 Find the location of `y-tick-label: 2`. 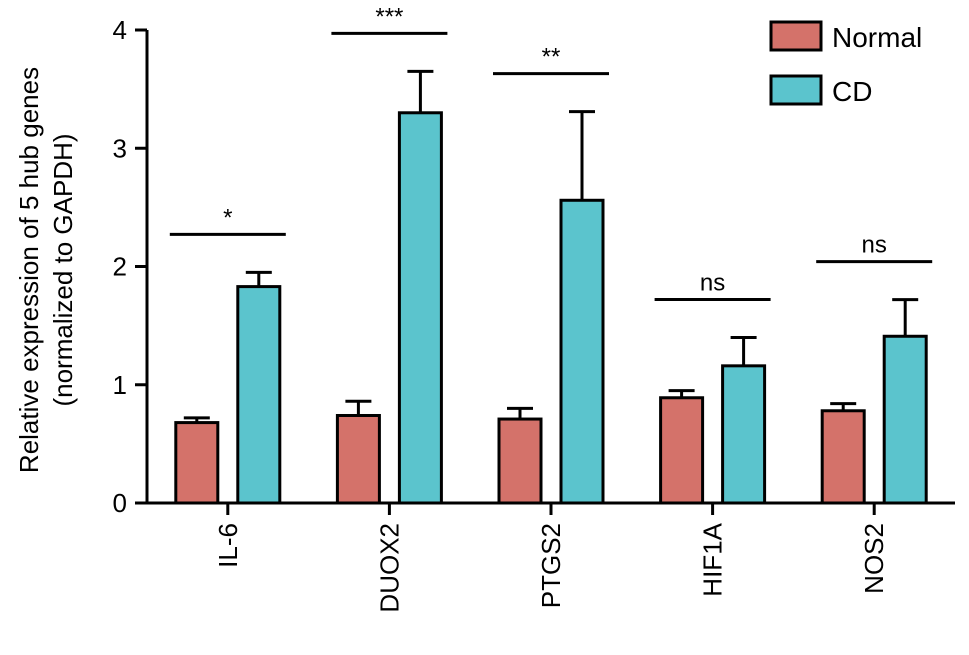

y-tick-label: 2 is located at coordinates (120, 267).